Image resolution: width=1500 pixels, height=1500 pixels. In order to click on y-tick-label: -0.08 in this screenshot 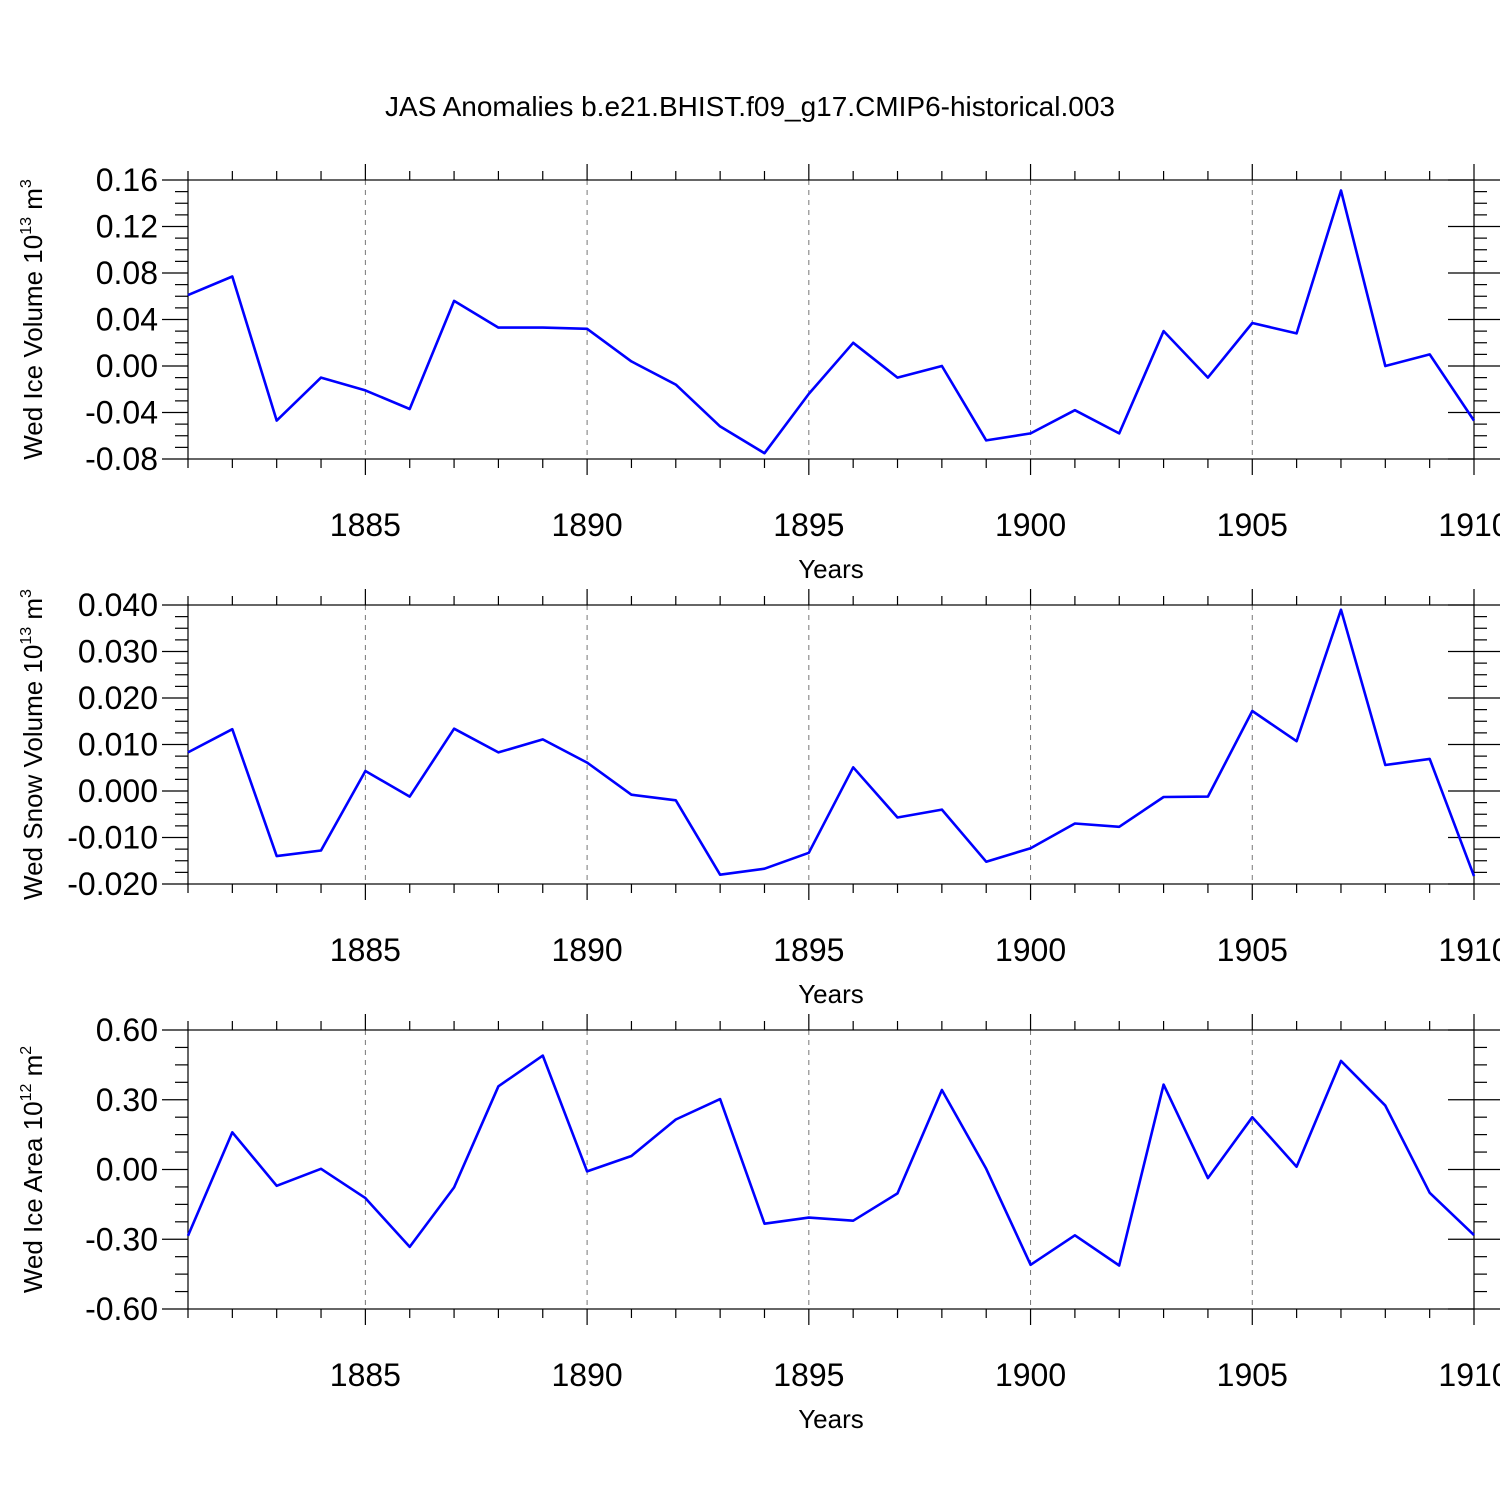, I will do `click(121, 459)`.